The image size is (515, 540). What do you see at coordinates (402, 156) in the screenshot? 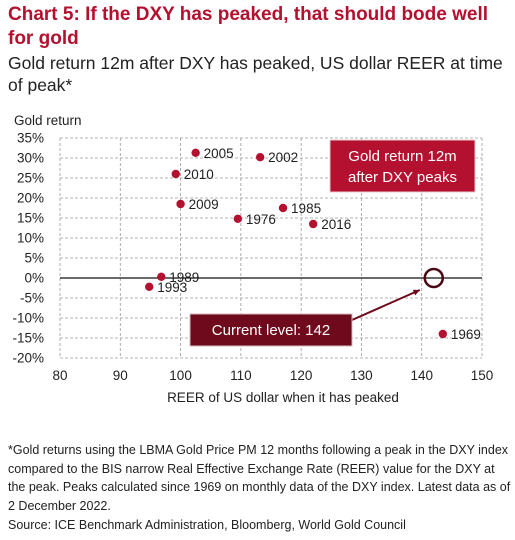
I see `legend-label: Gold return 12m` at bounding box center [402, 156].